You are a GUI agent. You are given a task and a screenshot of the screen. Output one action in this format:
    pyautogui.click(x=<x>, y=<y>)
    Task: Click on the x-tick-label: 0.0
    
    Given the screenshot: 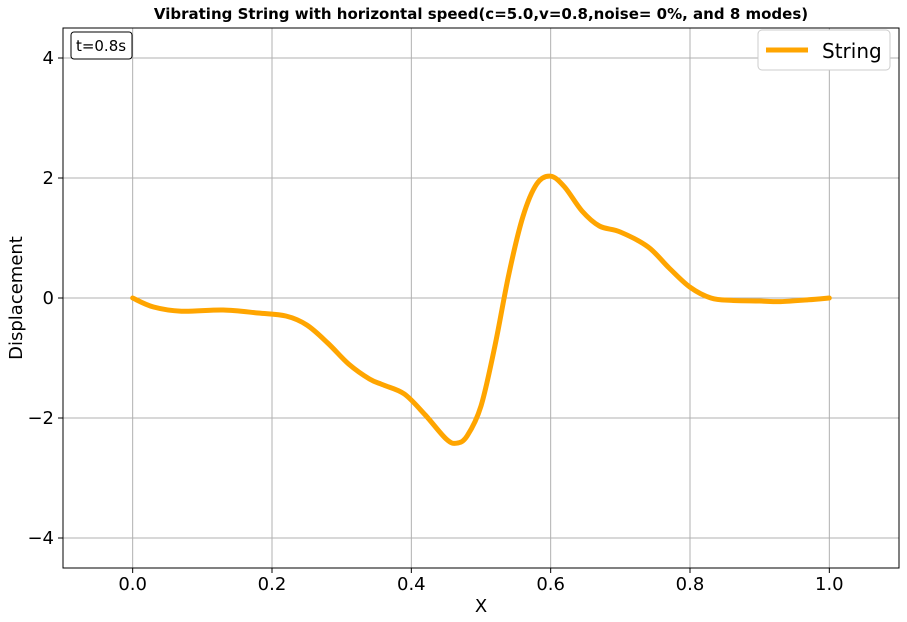 What is the action you would take?
    pyautogui.click(x=132, y=584)
    